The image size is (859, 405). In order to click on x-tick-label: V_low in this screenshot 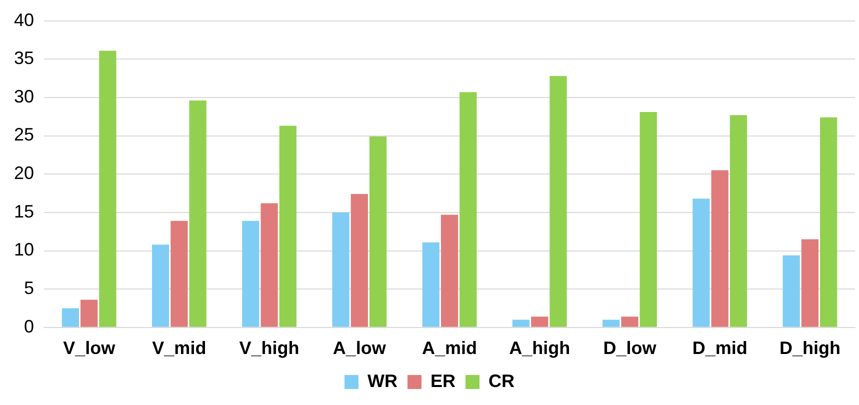, I will do `click(89, 348)`.